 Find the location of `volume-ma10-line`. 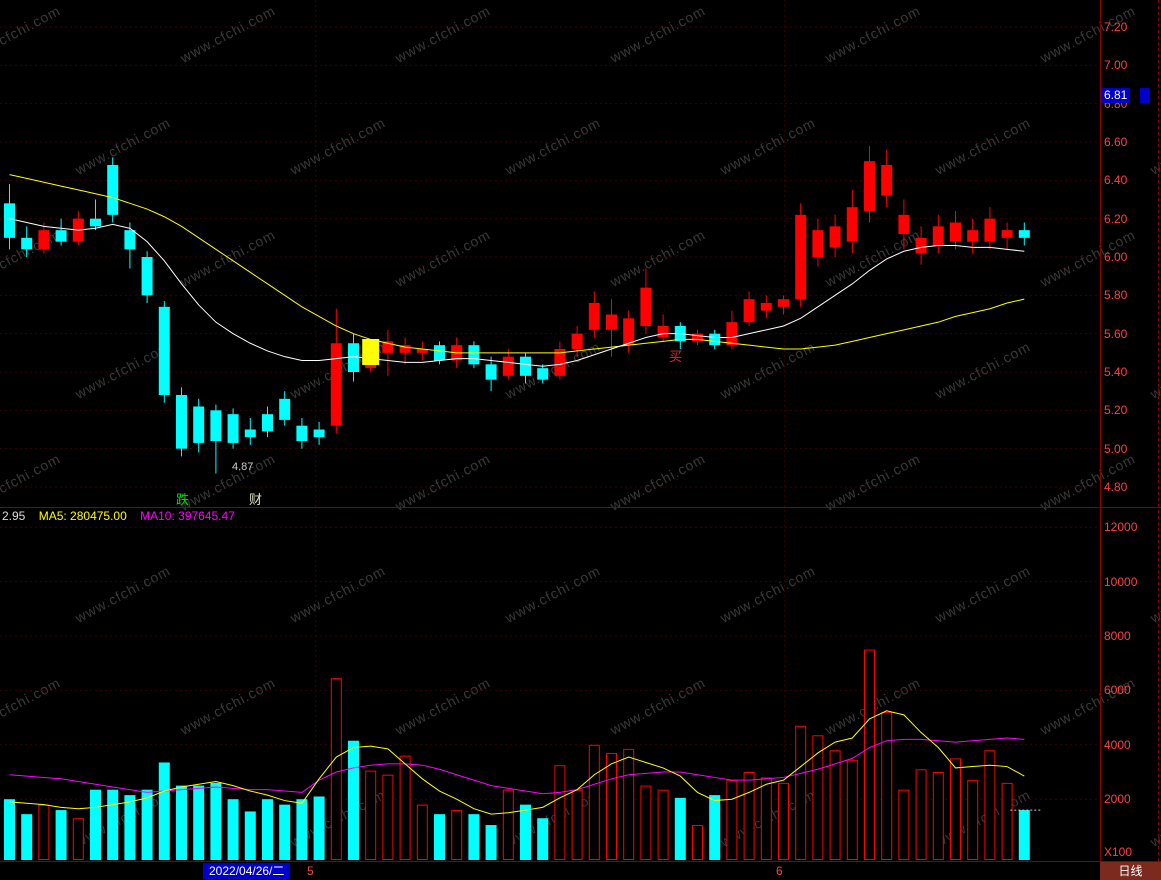

volume-ma10-line is located at coordinates (517, 766).